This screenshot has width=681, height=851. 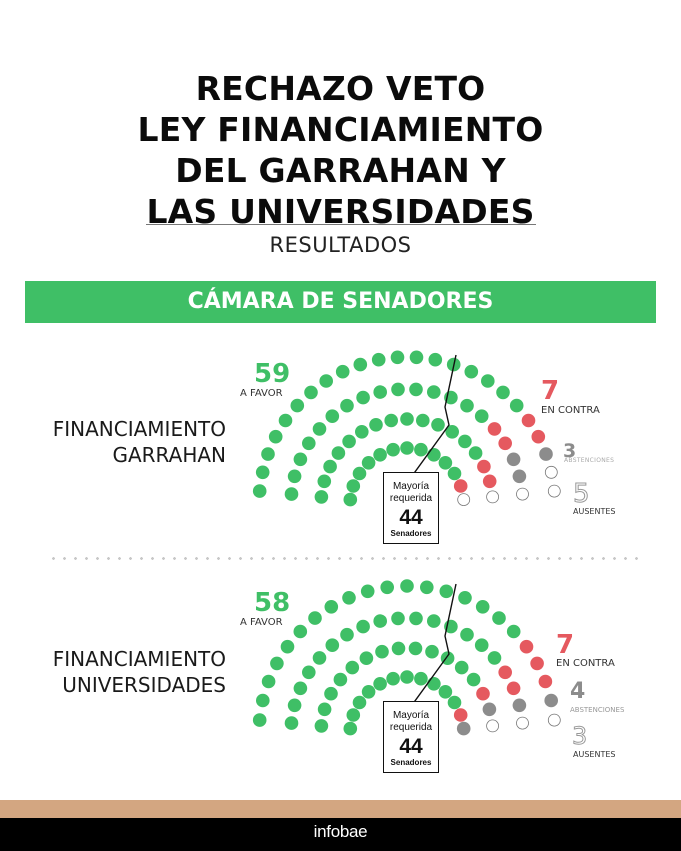 What do you see at coordinates (340, 245) in the screenshot?
I see `subtitle: RESULTADOS` at bounding box center [340, 245].